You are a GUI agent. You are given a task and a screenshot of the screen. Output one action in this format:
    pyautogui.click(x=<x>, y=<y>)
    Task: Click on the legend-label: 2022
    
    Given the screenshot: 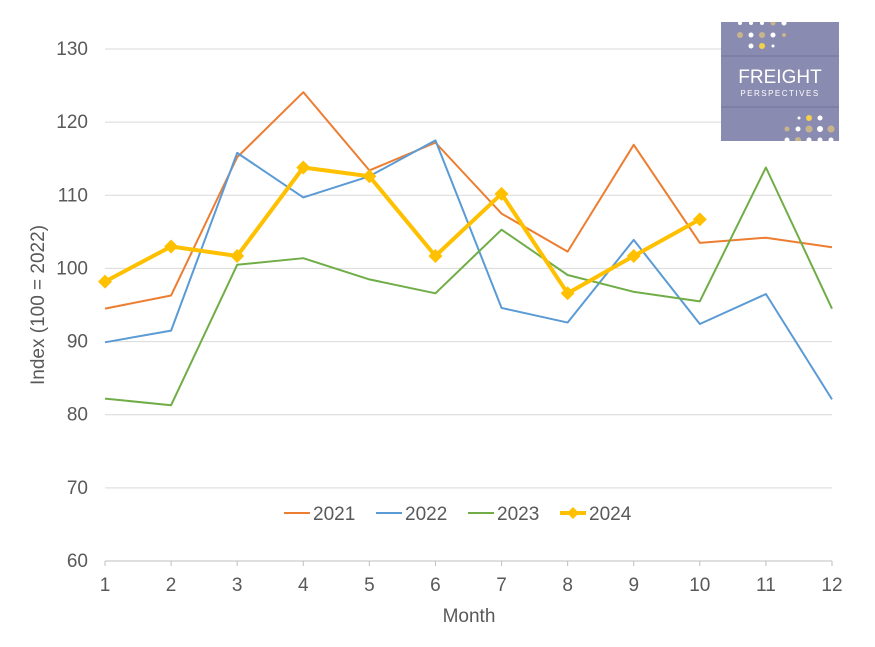 What is the action you would take?
    pyautogui.click(x=426, y=514)
    